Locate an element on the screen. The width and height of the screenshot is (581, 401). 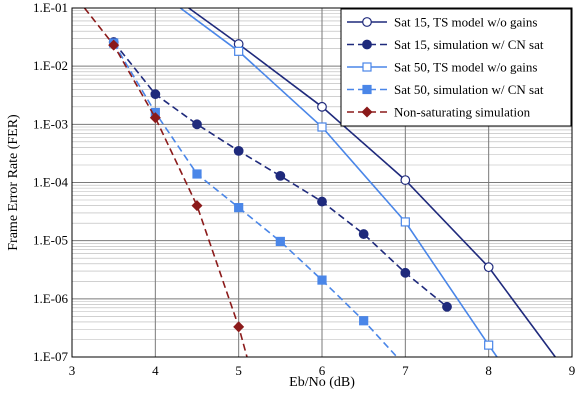
legend-label: Sat 50, TS model w/o gains is located at coordinates (465, 67).